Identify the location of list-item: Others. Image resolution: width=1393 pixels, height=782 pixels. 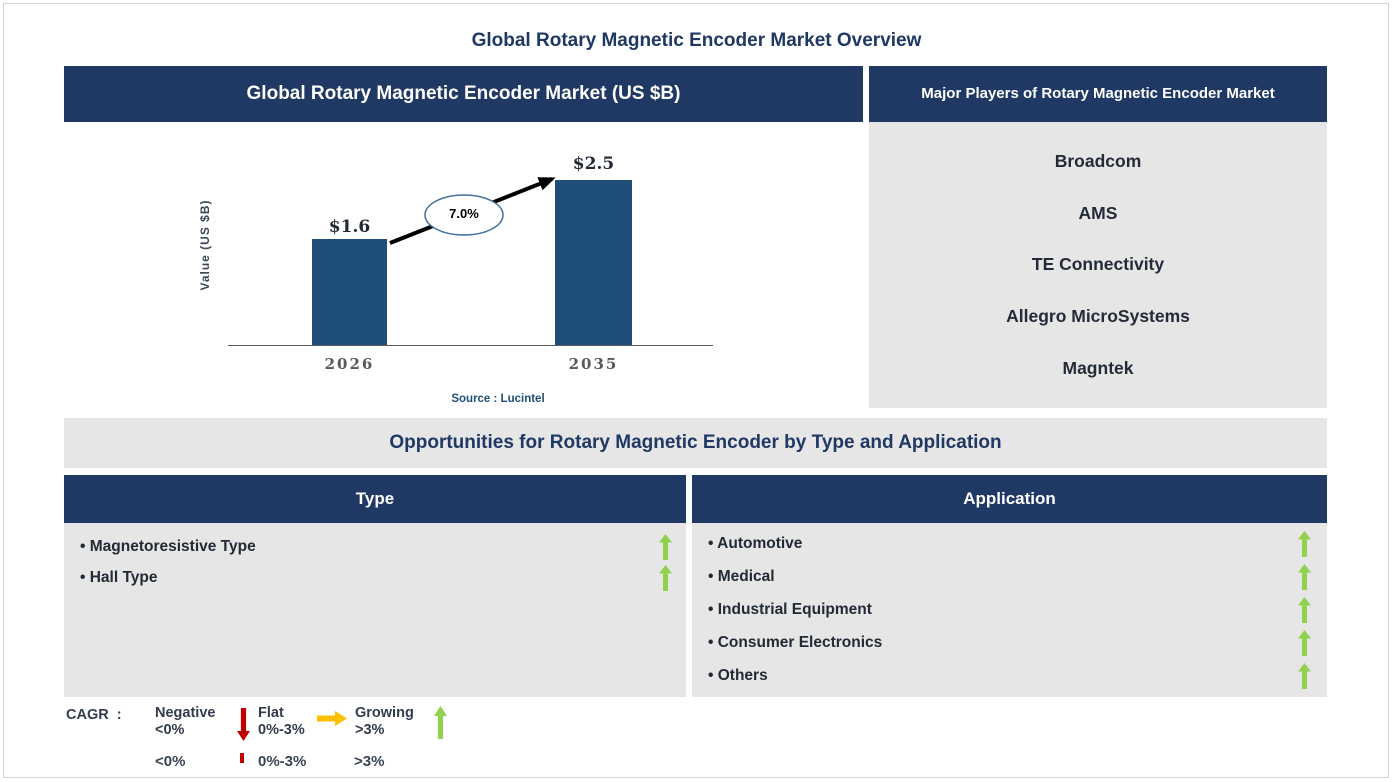
(1009, 675).